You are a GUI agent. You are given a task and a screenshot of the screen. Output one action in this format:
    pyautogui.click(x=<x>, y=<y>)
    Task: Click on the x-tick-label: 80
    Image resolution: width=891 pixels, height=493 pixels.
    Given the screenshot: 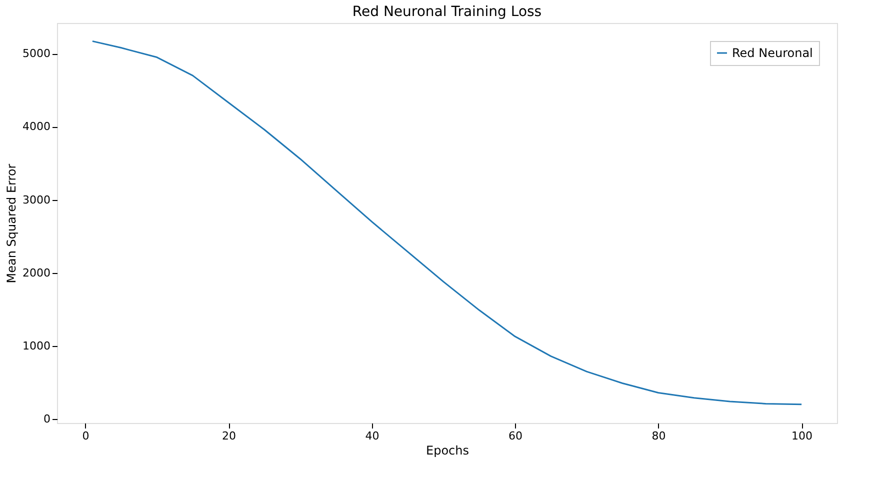 What is the action you would take?
    pyautogui.click(x=659, y=436)
    